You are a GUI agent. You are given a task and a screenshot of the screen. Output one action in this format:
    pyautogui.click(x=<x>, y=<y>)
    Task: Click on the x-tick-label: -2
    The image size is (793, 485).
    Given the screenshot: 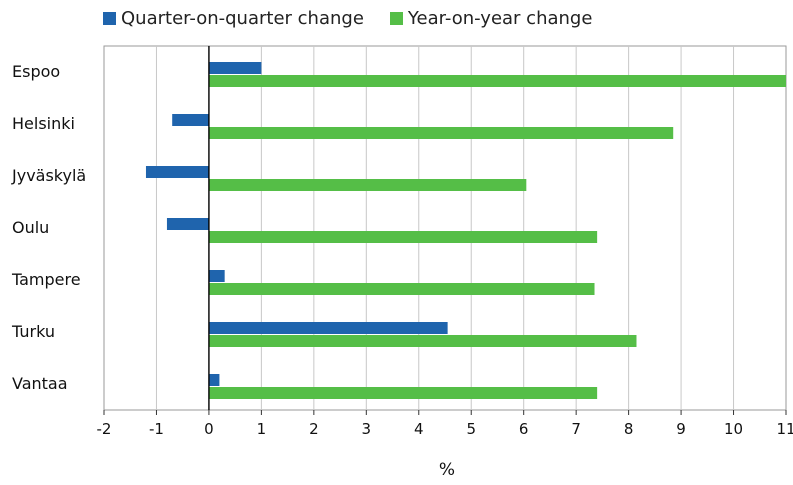 What is the action you would take?
    pyautogui.click(x=104, y=429)
    